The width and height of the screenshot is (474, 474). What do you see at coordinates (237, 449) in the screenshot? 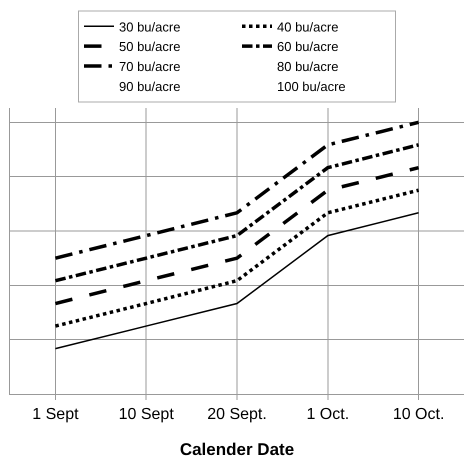
I see `x-axis-title: Calender Date` at bounding box center [237, 449].